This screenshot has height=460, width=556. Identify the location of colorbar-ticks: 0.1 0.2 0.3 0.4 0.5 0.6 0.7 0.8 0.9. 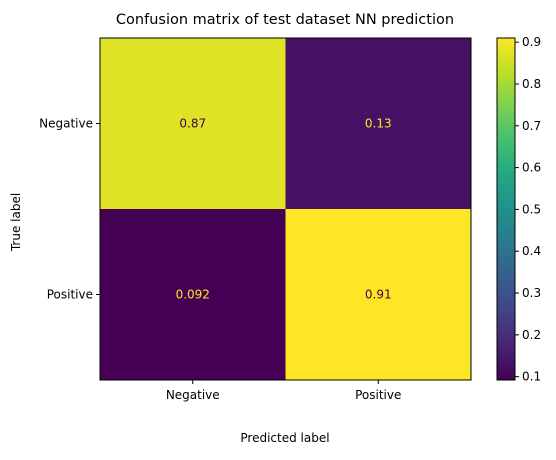
(528, 209).